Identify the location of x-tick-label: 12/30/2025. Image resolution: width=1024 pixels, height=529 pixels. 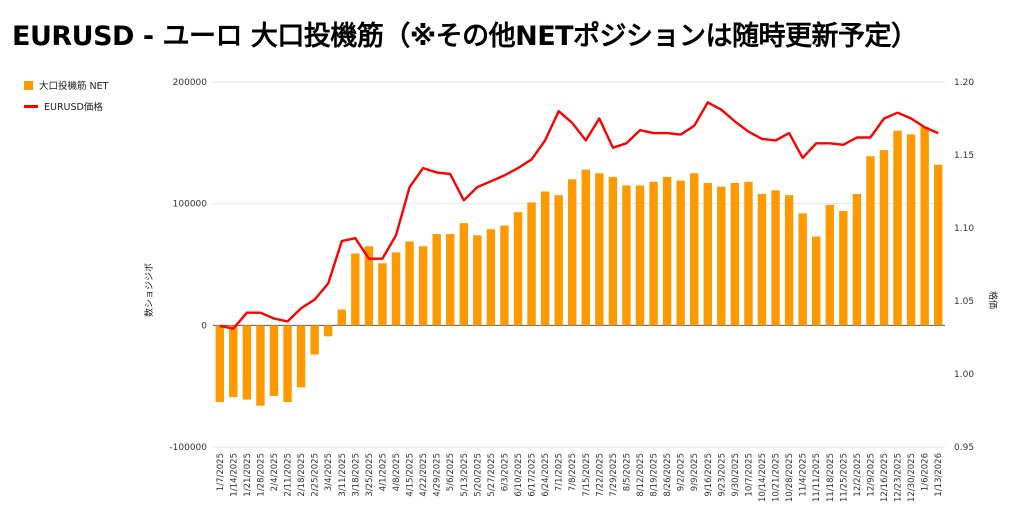
(912, 477).